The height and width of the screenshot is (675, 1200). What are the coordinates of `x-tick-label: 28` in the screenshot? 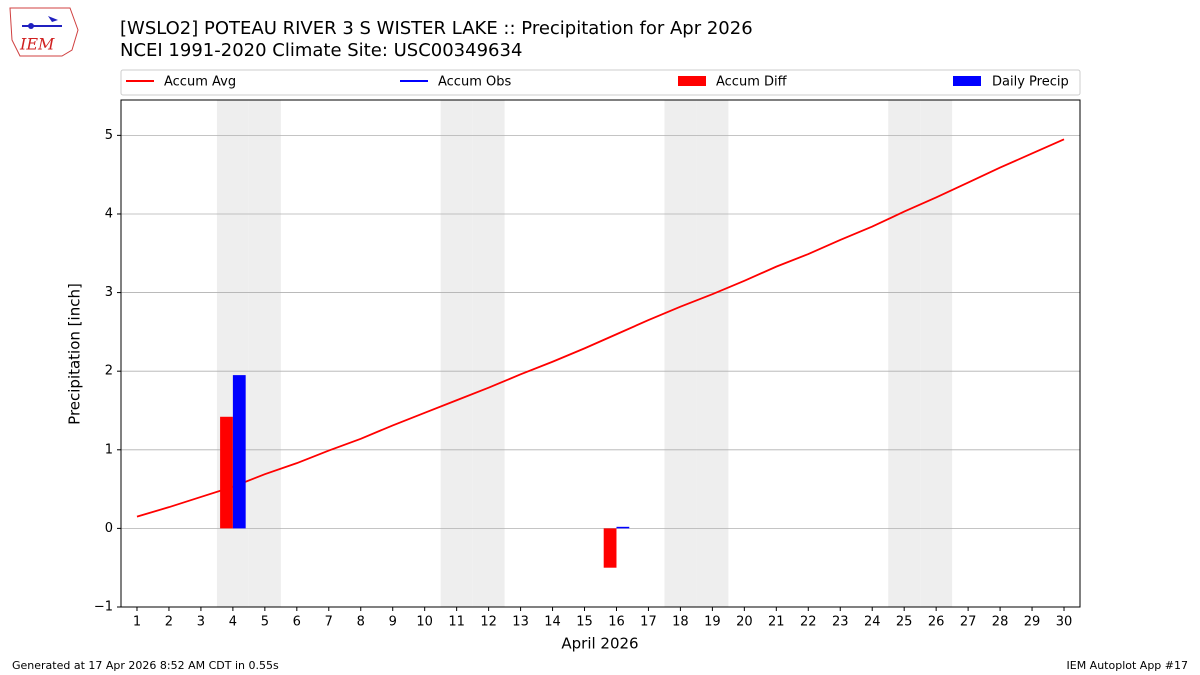 It's located at (1000, 622).